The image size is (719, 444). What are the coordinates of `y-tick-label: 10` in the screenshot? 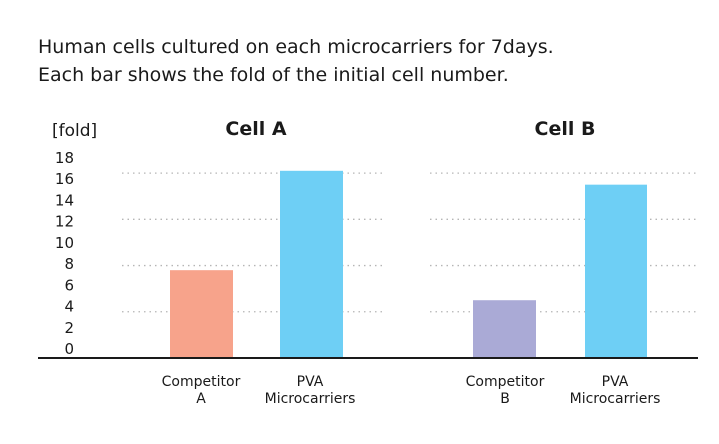 It's located at (64, 243).